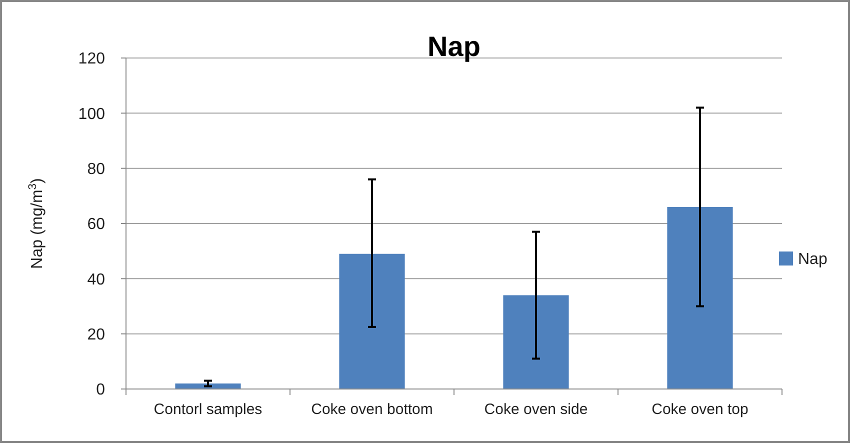 The width and height of the screenshot is (851, 444). I want to click on y-tick-label: 0, so click(101, 390).